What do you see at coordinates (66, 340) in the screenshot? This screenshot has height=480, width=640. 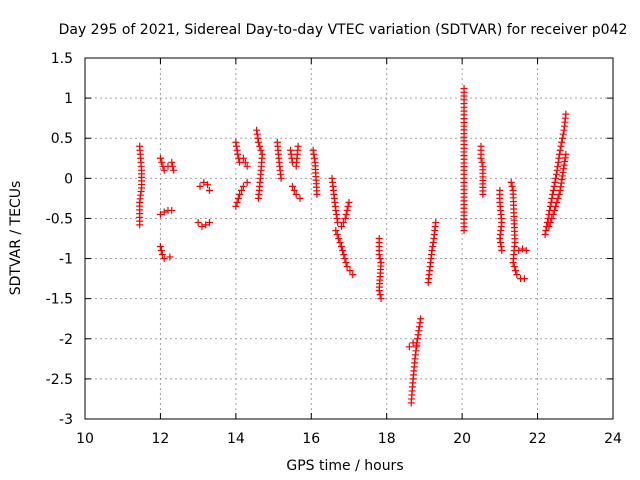 I see `y-tick-label: -2` at bounding box center [66, 340].